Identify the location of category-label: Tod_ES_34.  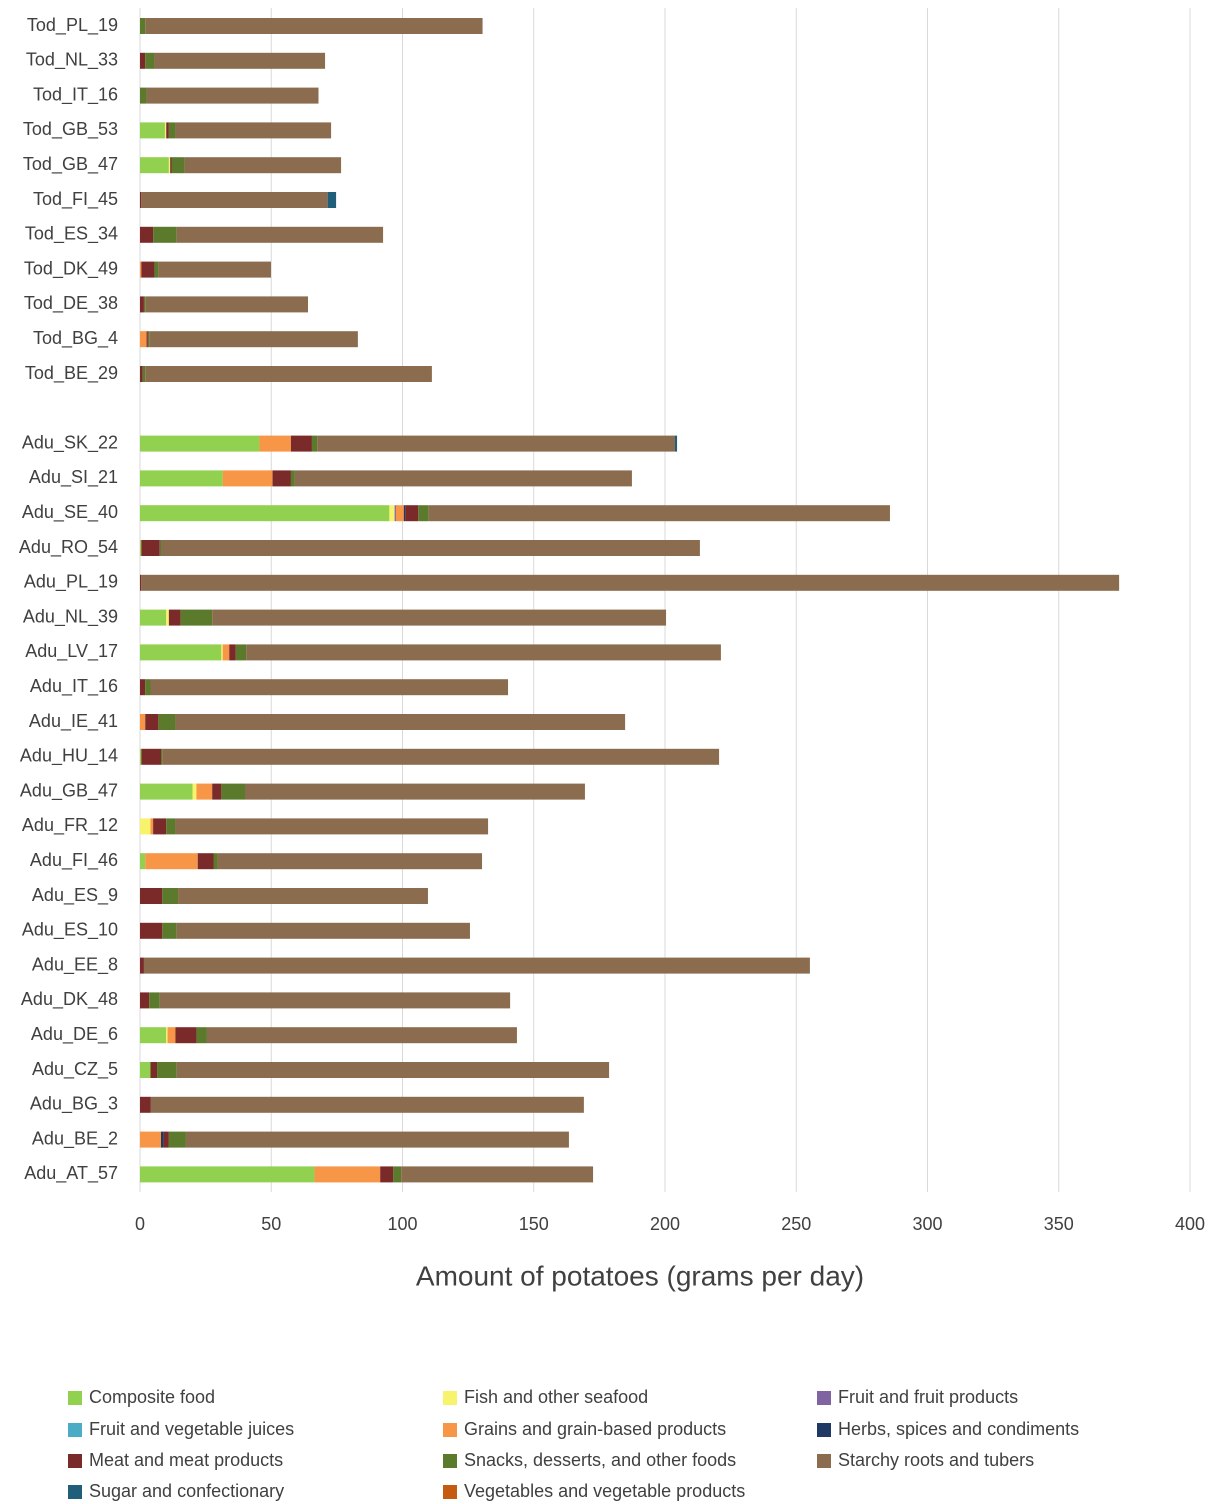
(71, 234).